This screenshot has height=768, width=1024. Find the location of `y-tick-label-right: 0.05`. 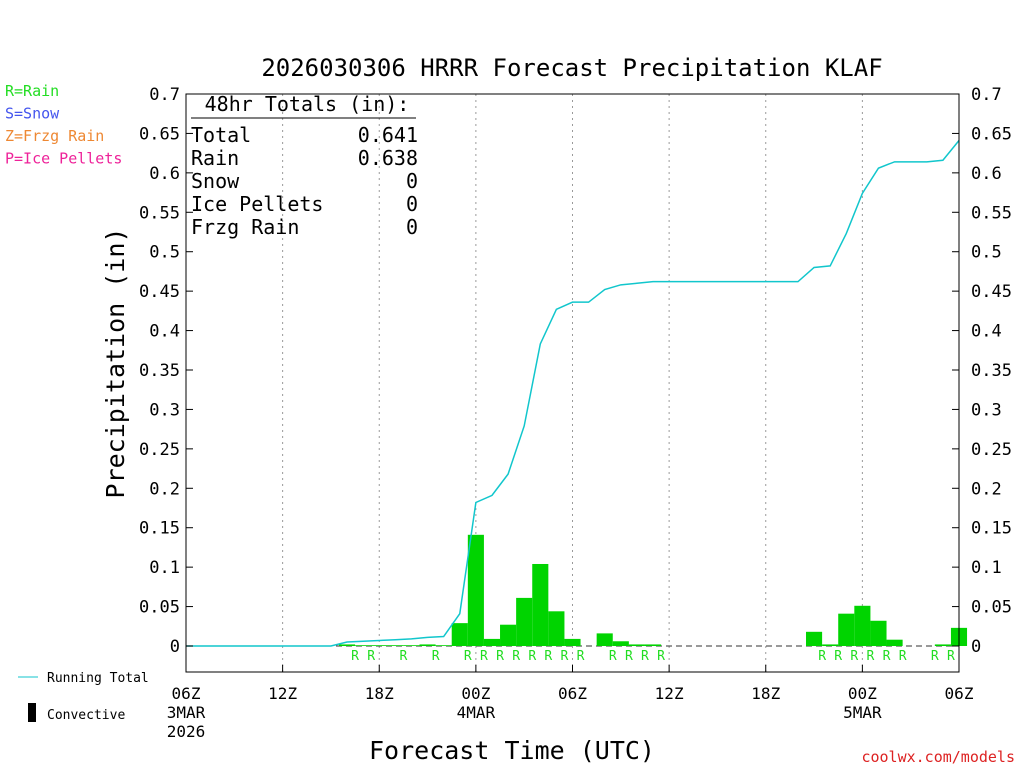

y-tick-label-right: 0.05 is located at coordinates (991, 608).